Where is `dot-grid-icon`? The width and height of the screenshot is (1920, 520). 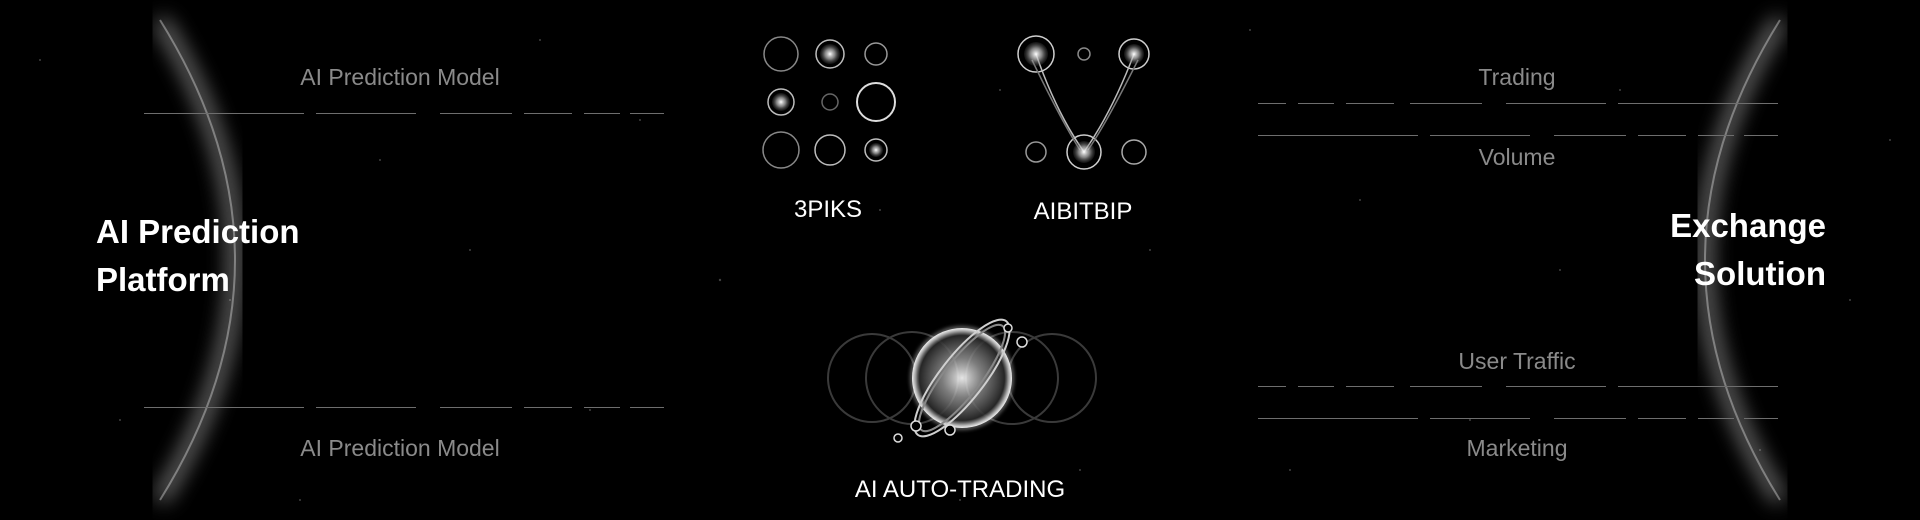
dot-grid-icon is located at coordinates (829, 102).